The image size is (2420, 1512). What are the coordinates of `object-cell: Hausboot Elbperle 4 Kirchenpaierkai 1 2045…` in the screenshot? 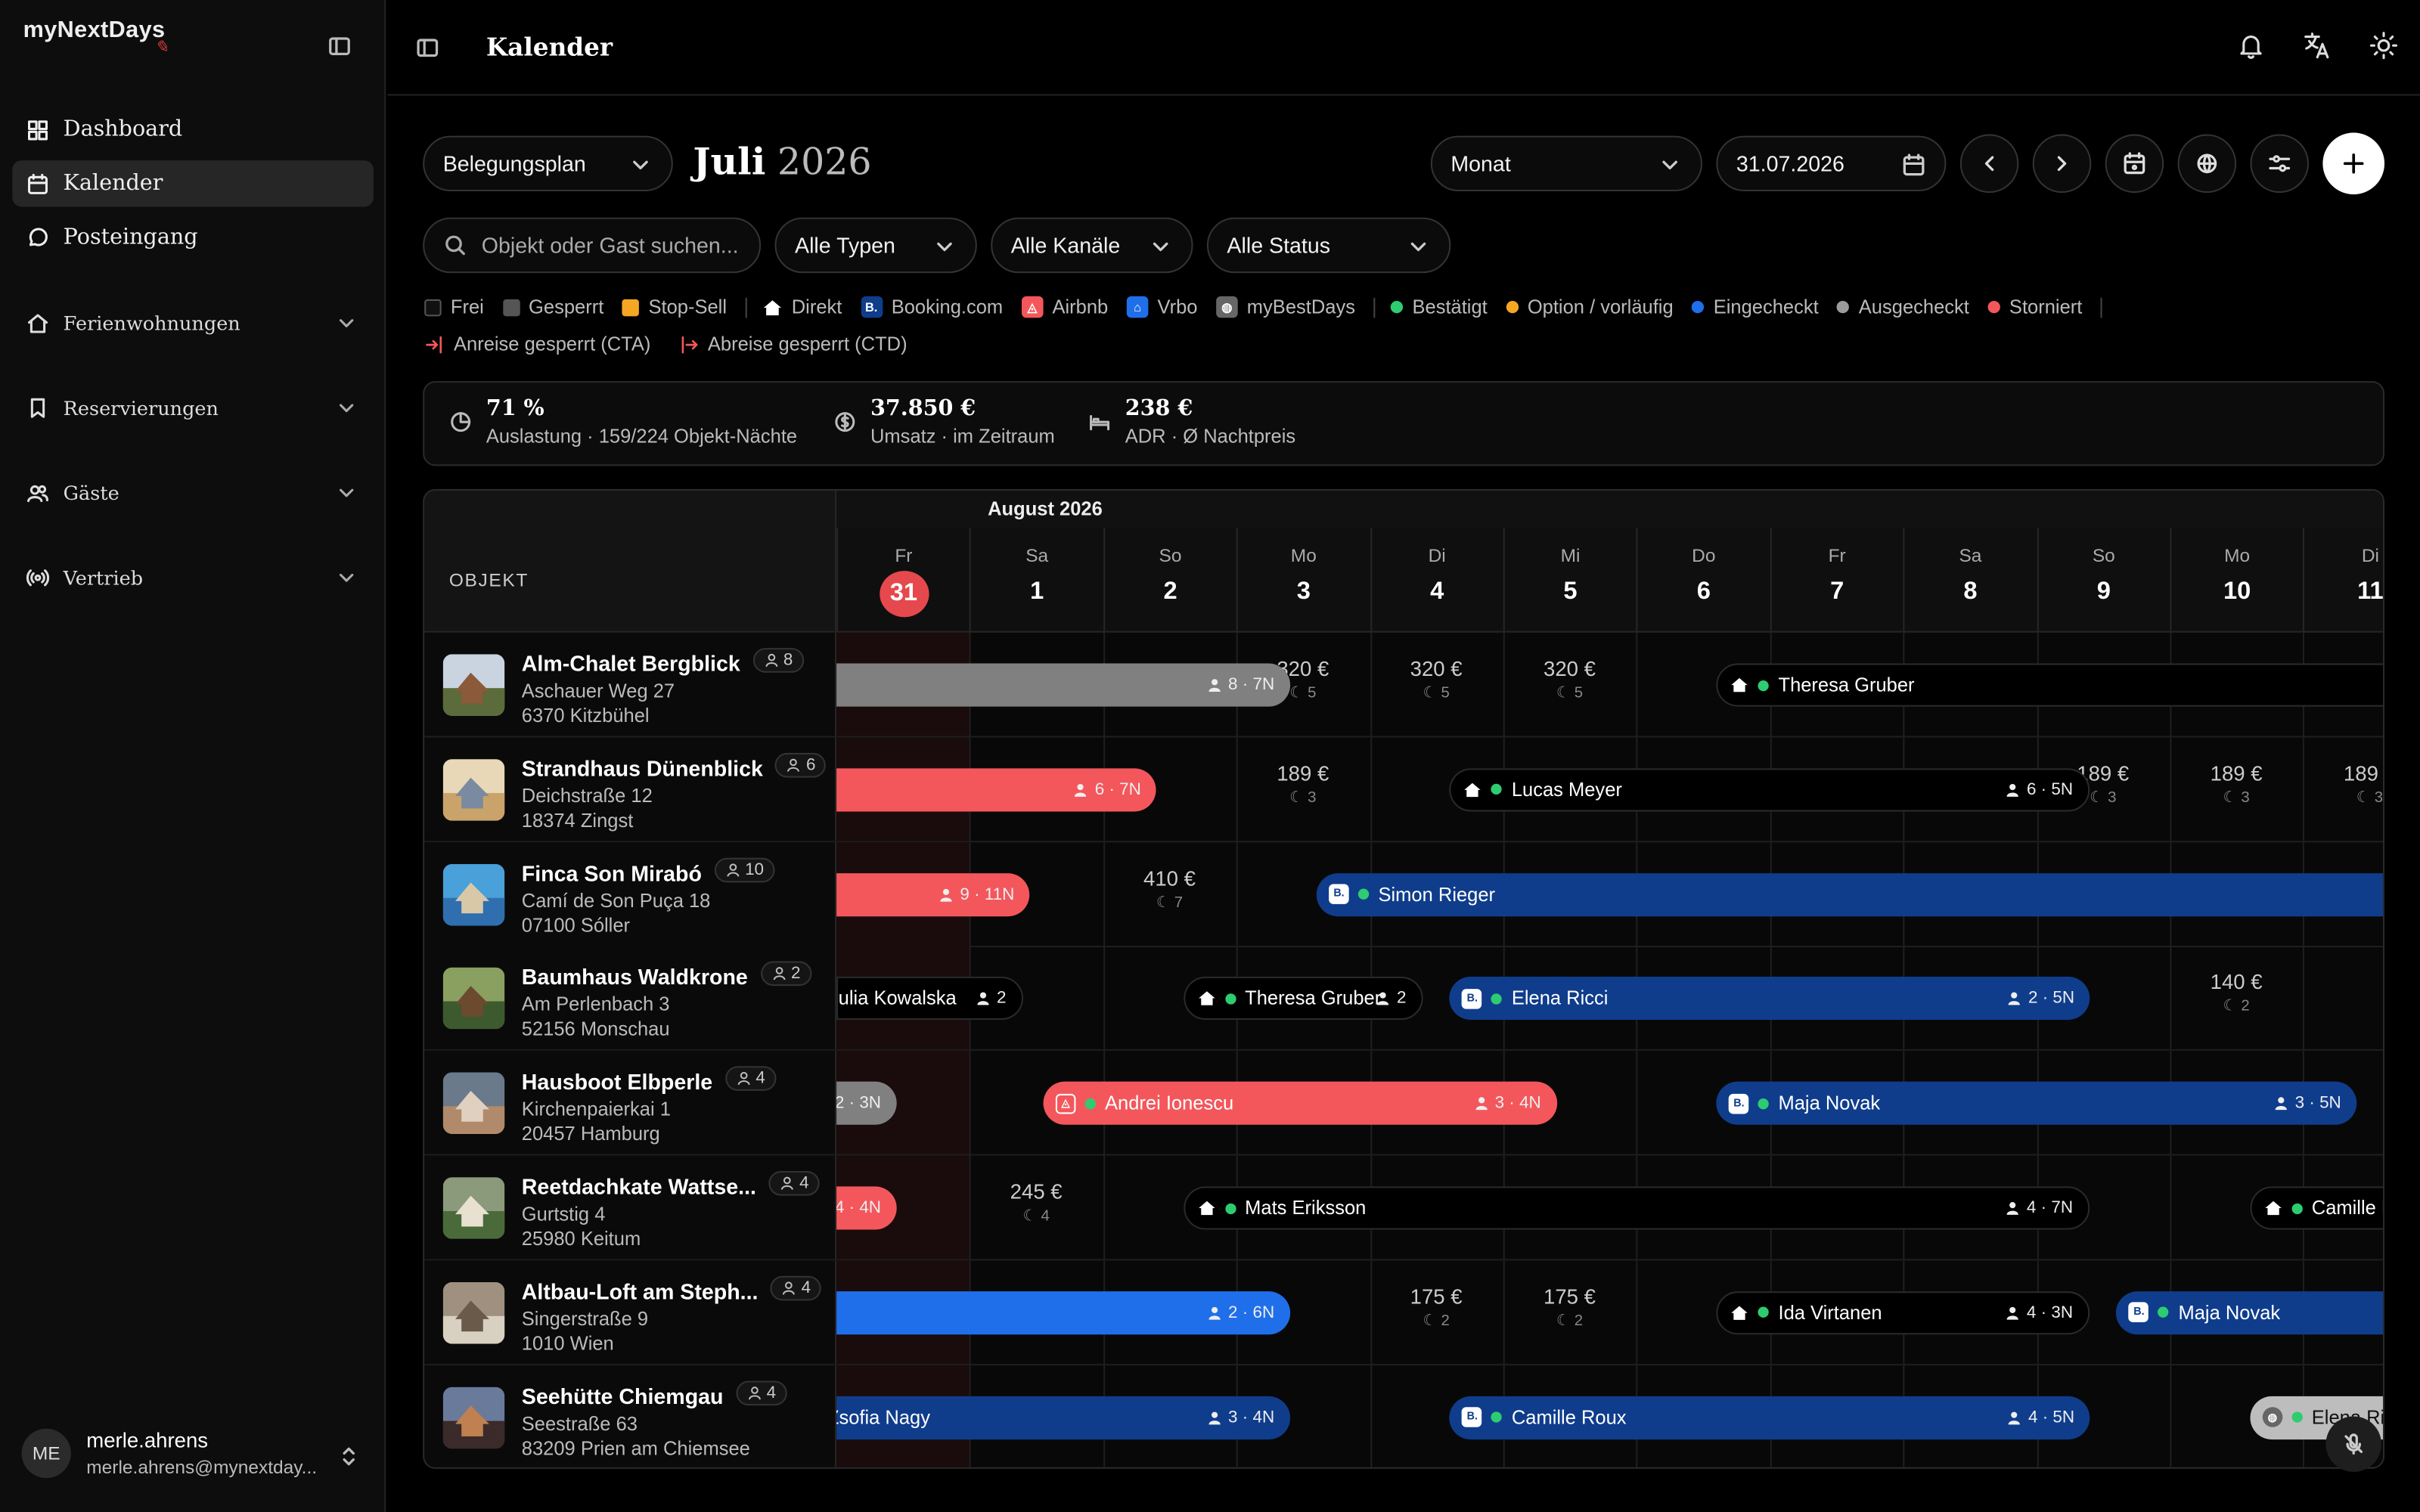 It's located at (630, 1103).